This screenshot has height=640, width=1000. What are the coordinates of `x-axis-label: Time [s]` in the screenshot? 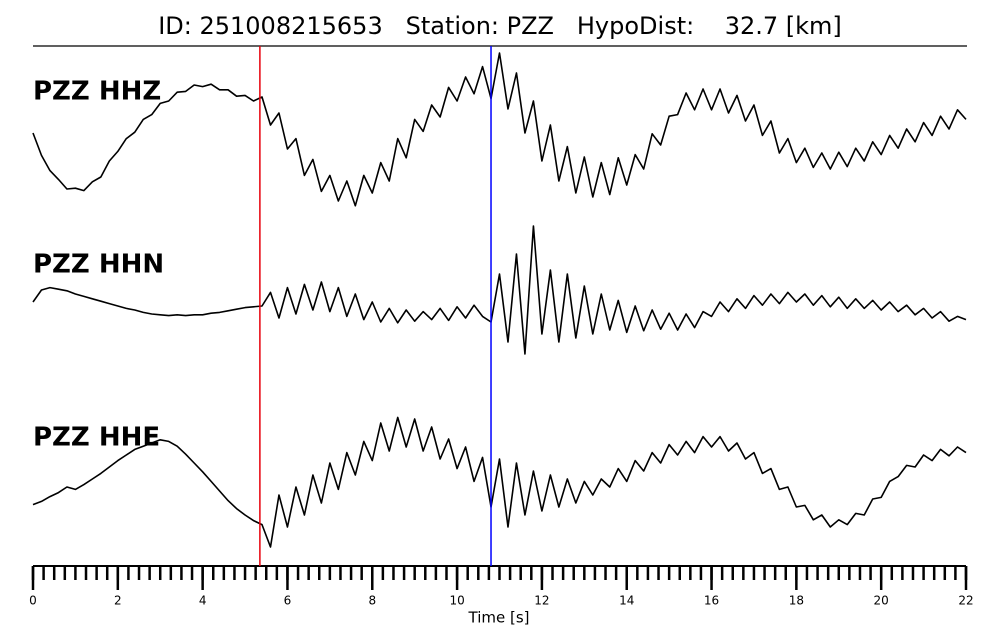 It's located at (499, 618).